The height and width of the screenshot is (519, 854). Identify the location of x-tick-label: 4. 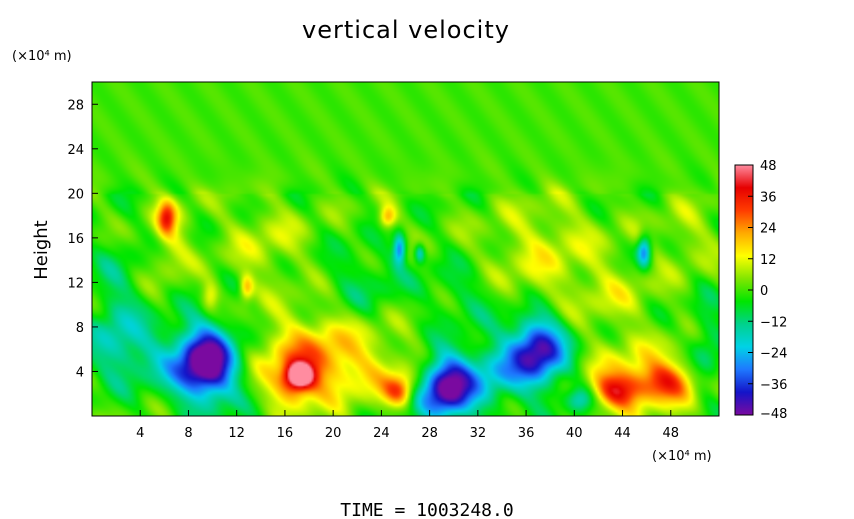
(140, 433).